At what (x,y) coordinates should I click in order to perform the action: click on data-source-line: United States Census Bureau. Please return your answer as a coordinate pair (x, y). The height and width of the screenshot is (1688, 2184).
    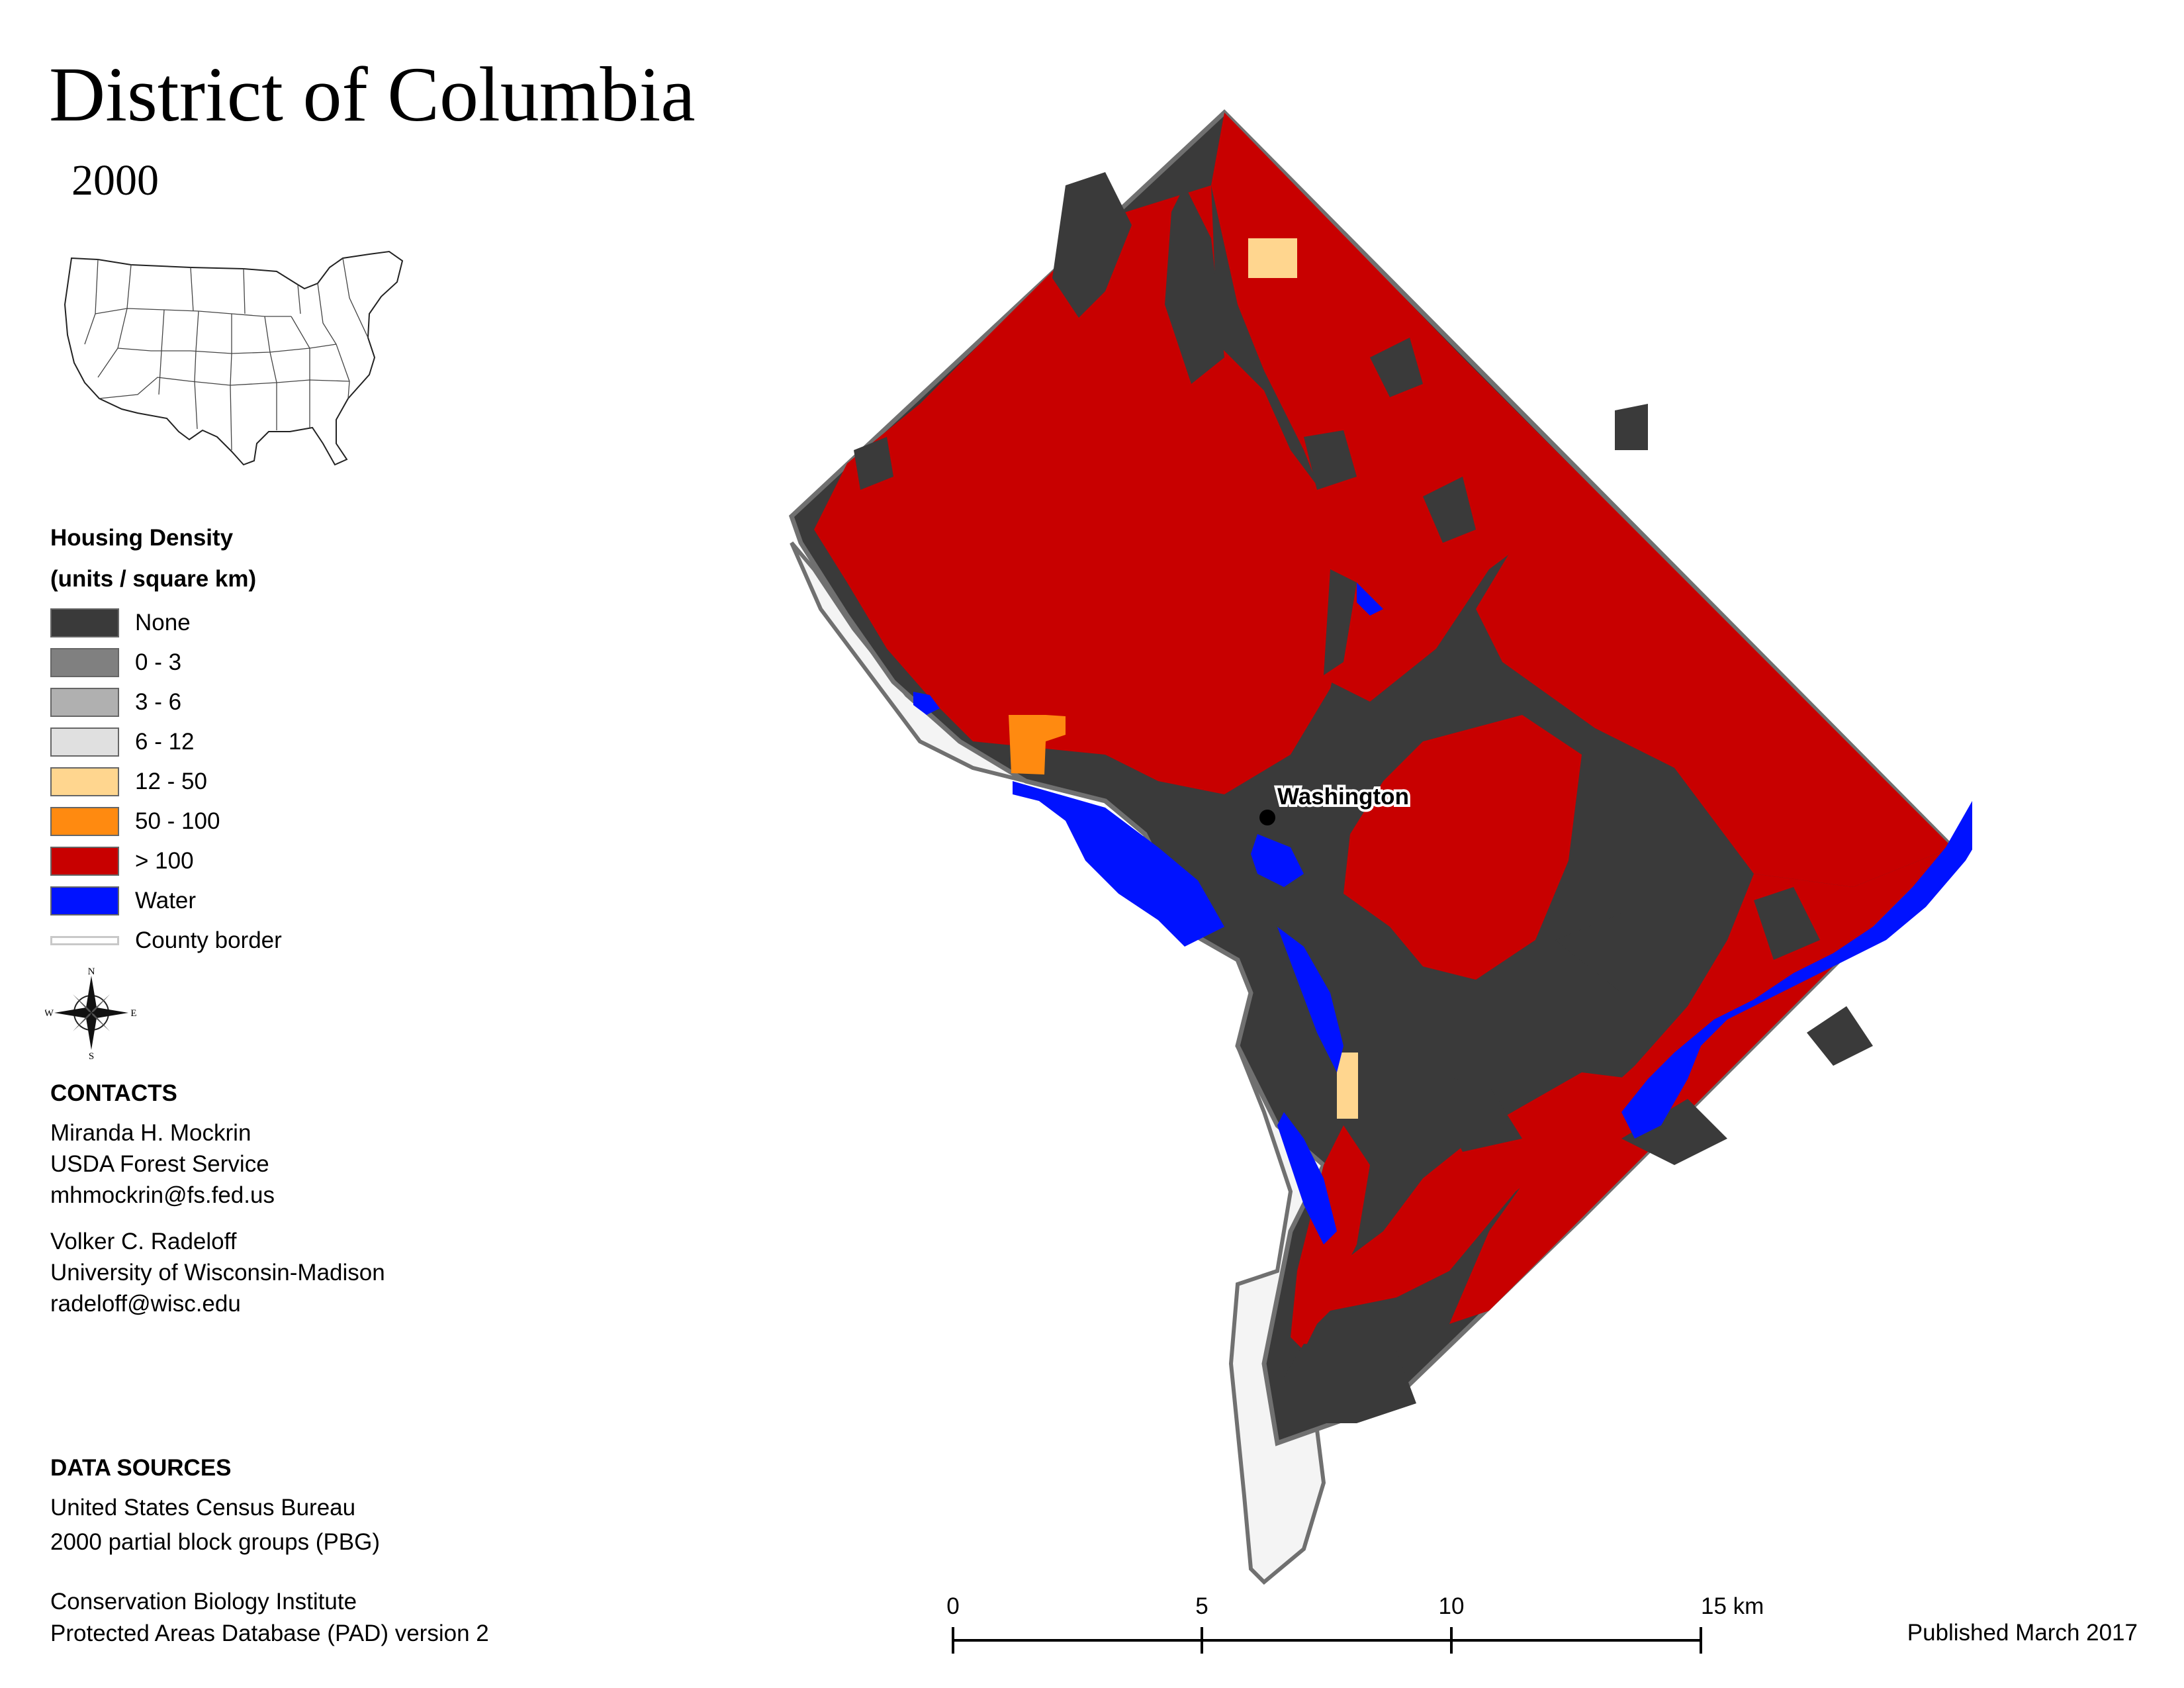
    Looking at the image, I should click on (203, 1508).